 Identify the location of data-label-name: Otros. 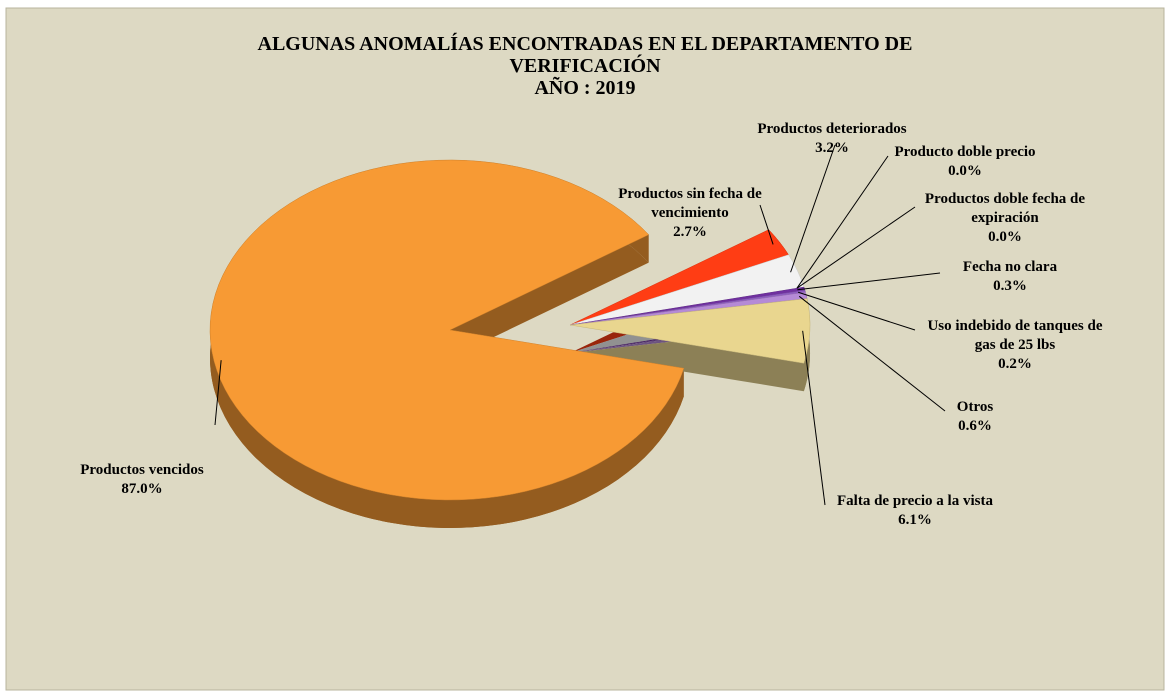
(975, 407).